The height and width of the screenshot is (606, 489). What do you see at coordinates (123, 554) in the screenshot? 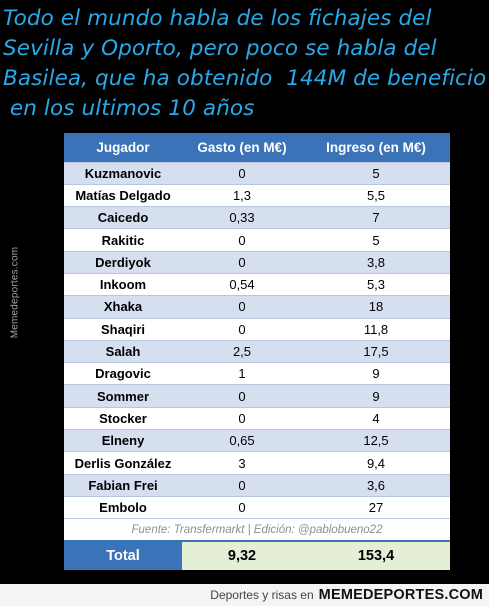
I see `total-label: Total` at bounding box center [123, 554].